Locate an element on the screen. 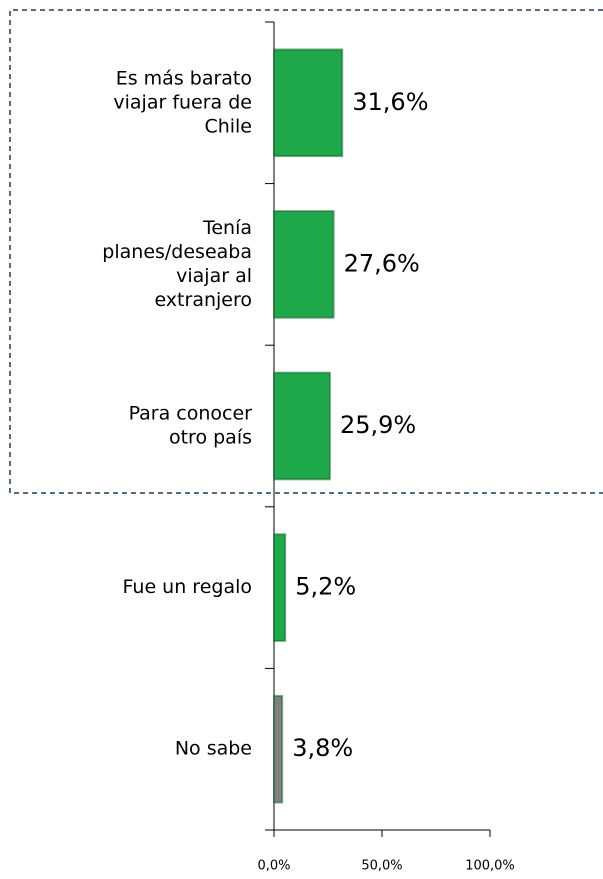 The width and height of the screenshot is (603, 879). category-label: Tenía is located at coordinates (227, 228).